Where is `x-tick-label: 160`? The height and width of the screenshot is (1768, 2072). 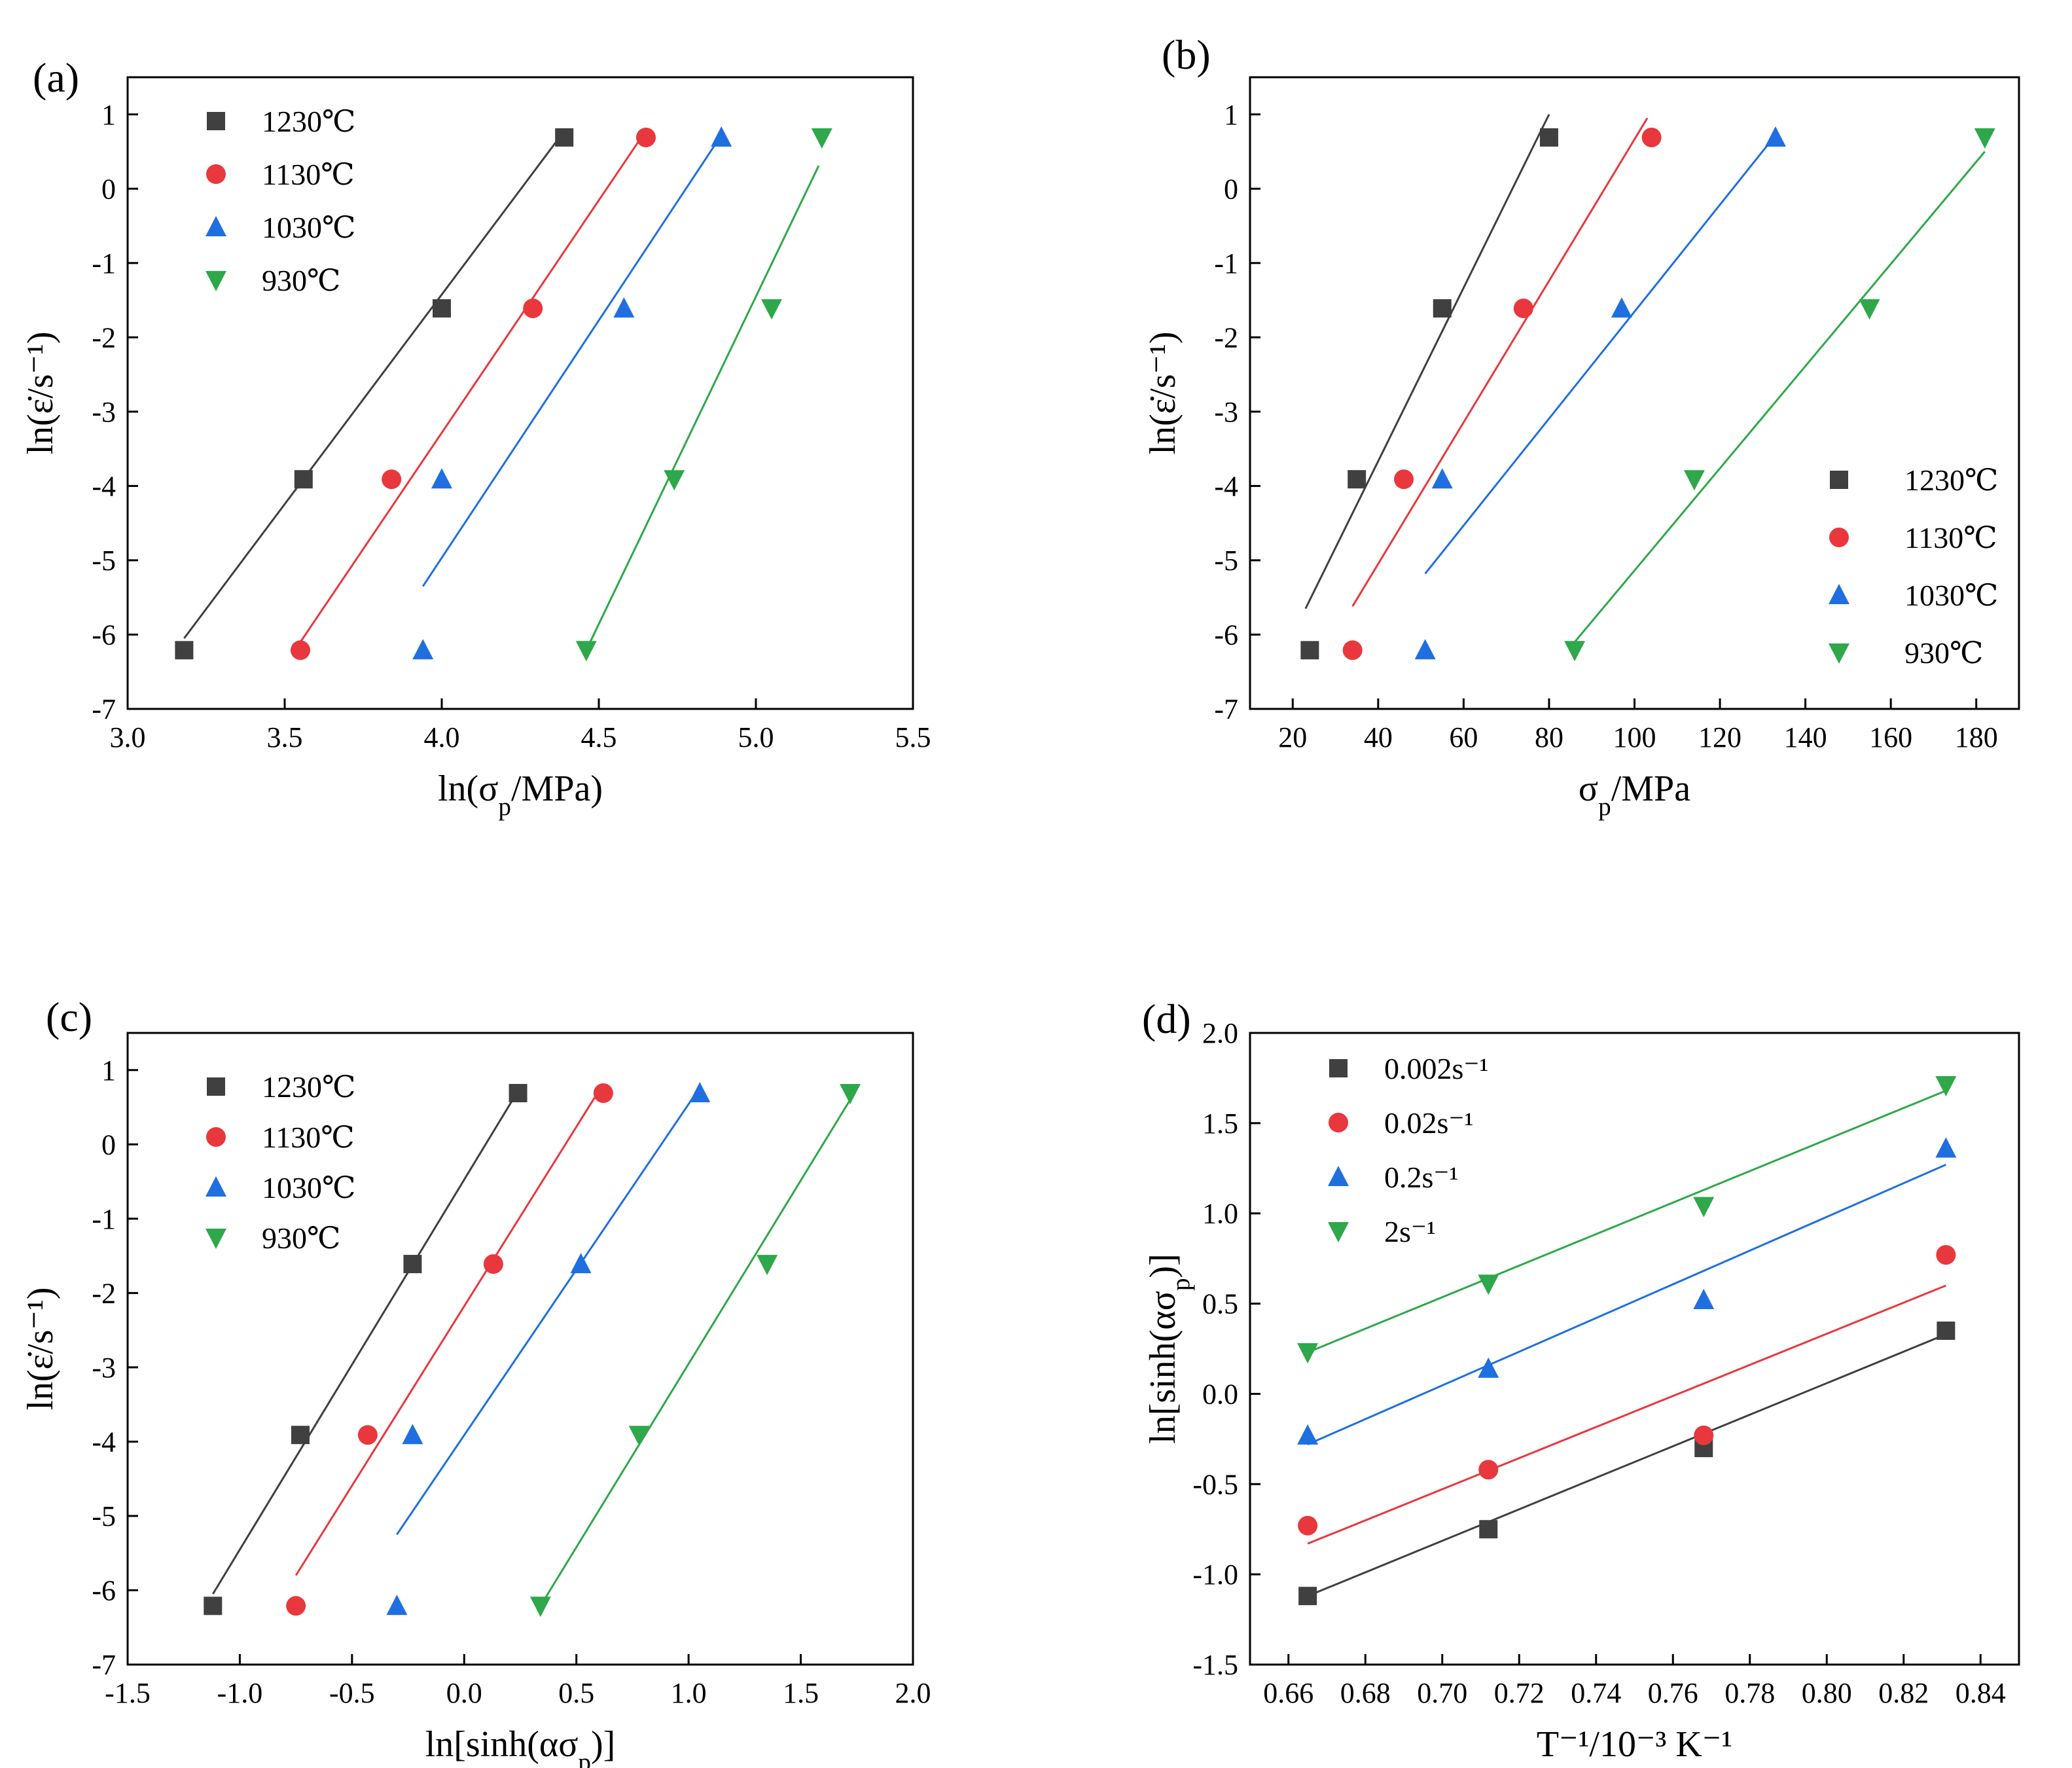
x-tick-label: 160 is located at coordinates (1890, 737).